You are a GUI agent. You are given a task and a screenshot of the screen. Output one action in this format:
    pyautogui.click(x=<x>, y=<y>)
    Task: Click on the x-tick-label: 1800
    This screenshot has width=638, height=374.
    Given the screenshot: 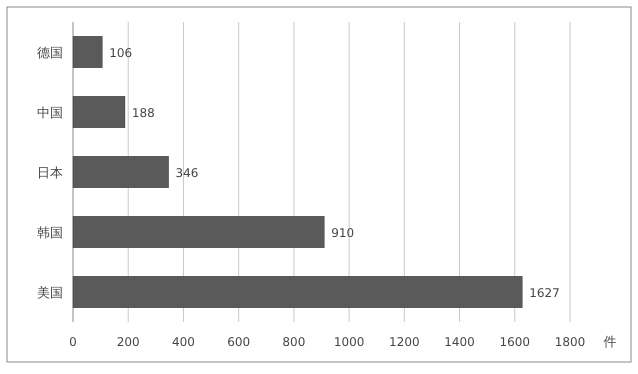 What is the action you would take?
    pyautogui.click(x=570, y=342)
    